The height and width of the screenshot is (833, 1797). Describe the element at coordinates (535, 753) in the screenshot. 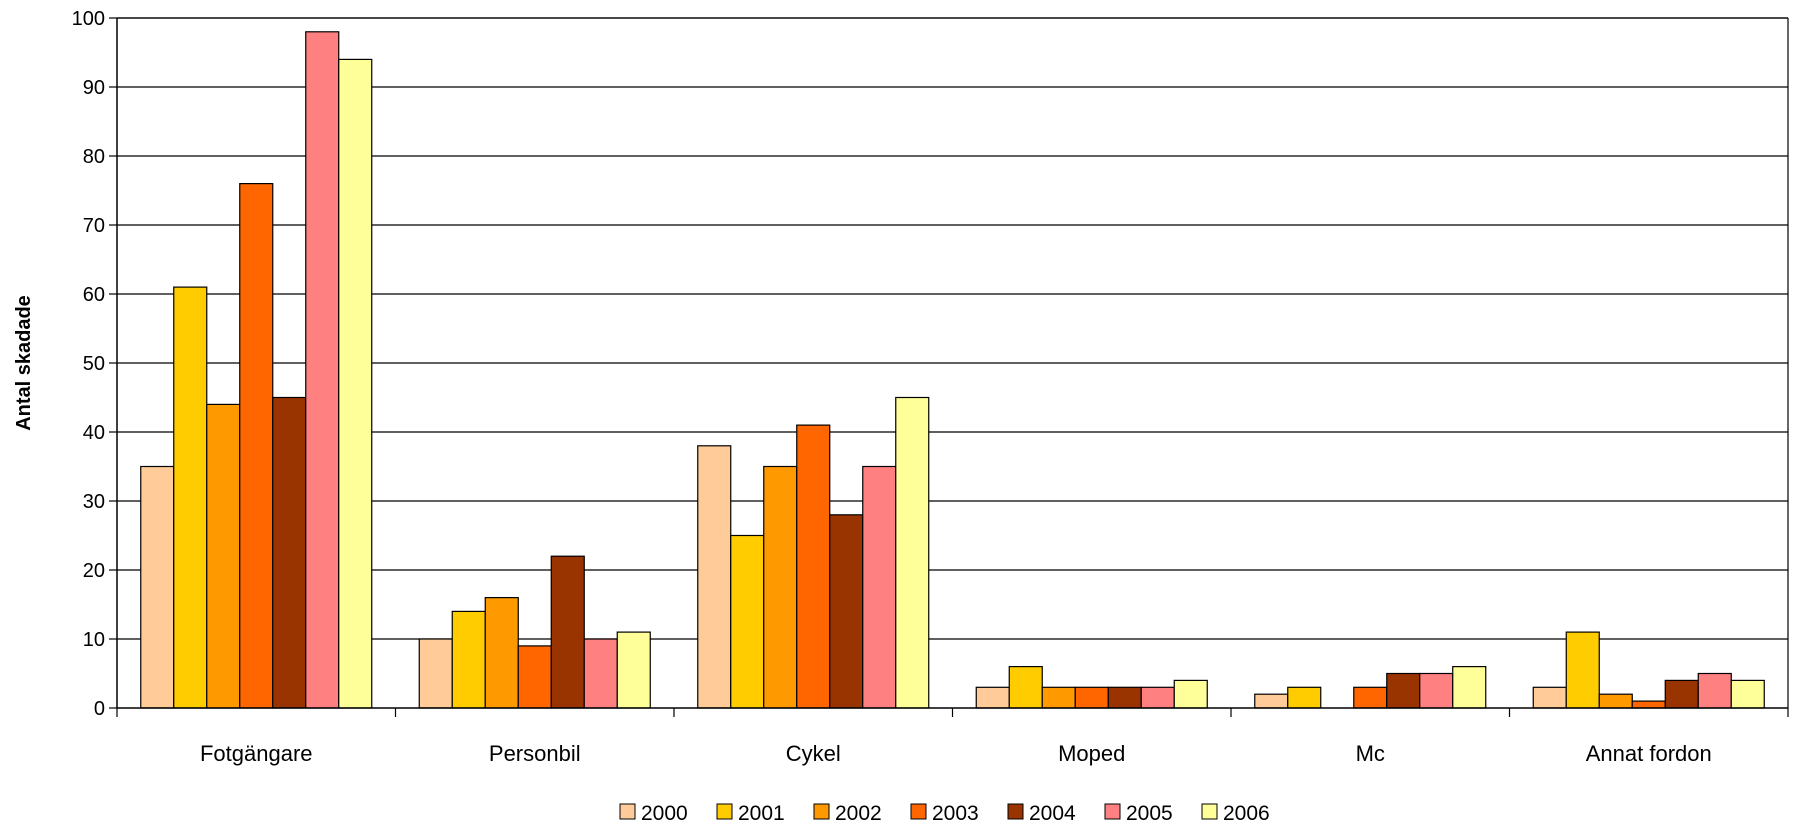

I see `x-tick-label: Personbil` at that location.